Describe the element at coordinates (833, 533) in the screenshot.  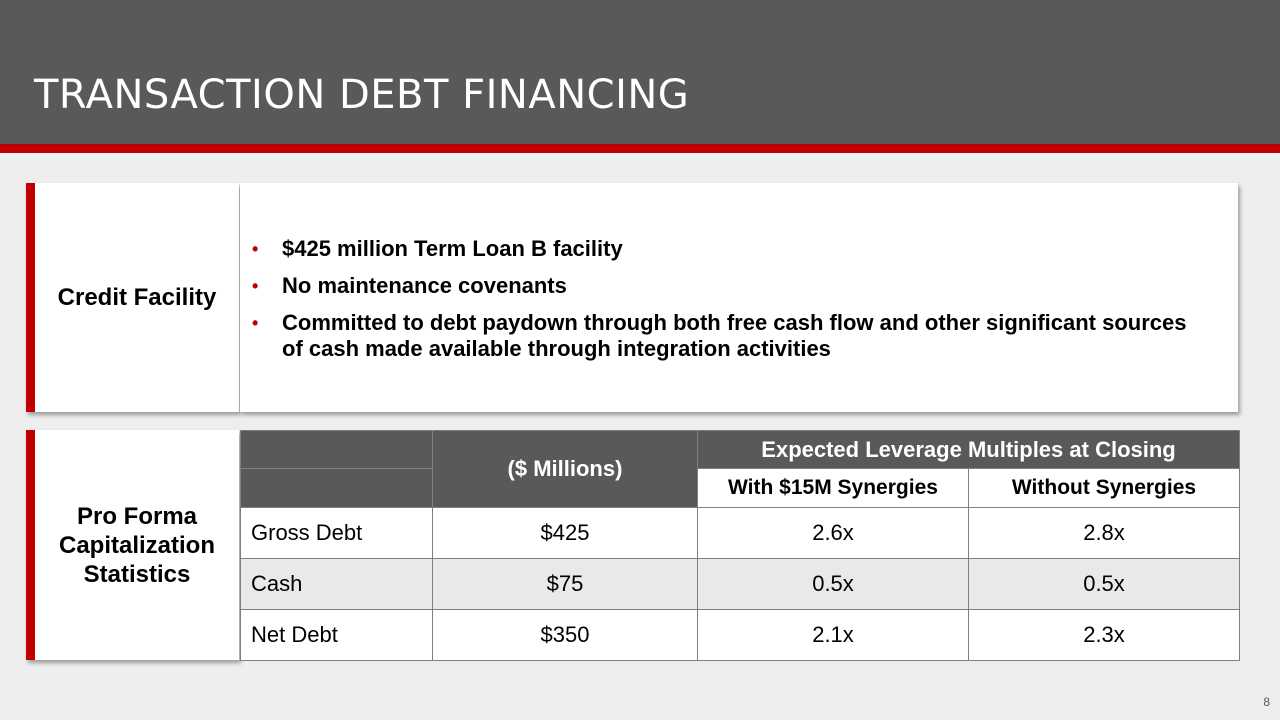
I see `cell-with-synergies: 2.6x` at that location.